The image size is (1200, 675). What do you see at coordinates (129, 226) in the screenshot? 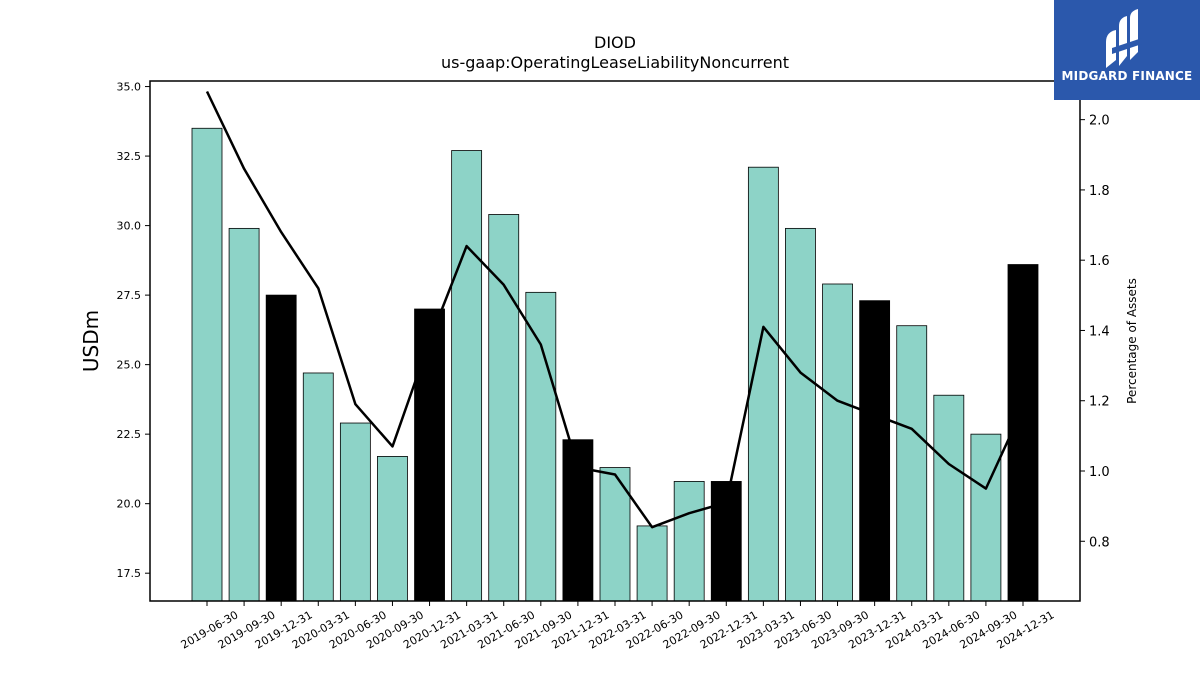
I see `y-tick-label: 30.0` at bounding box center [129, 226].